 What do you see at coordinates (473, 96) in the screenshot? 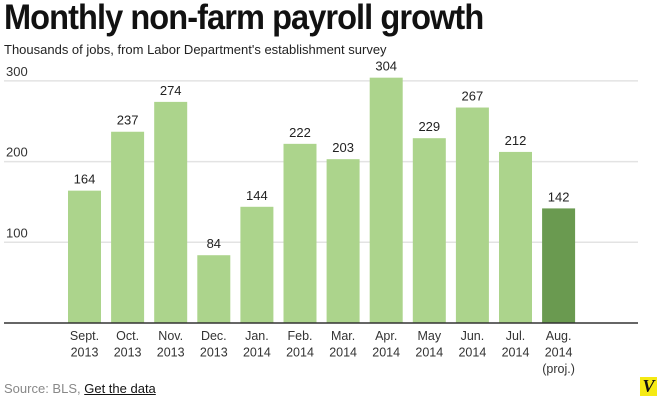
I see `data-label: 267` at bounding box center [473, 96].